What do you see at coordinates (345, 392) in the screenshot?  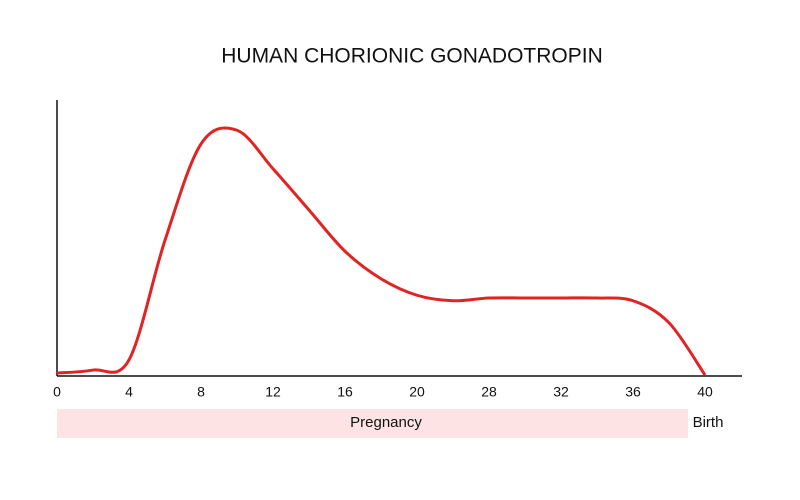 I see `x-tick-label: 16` at bounding box center [345, 392].